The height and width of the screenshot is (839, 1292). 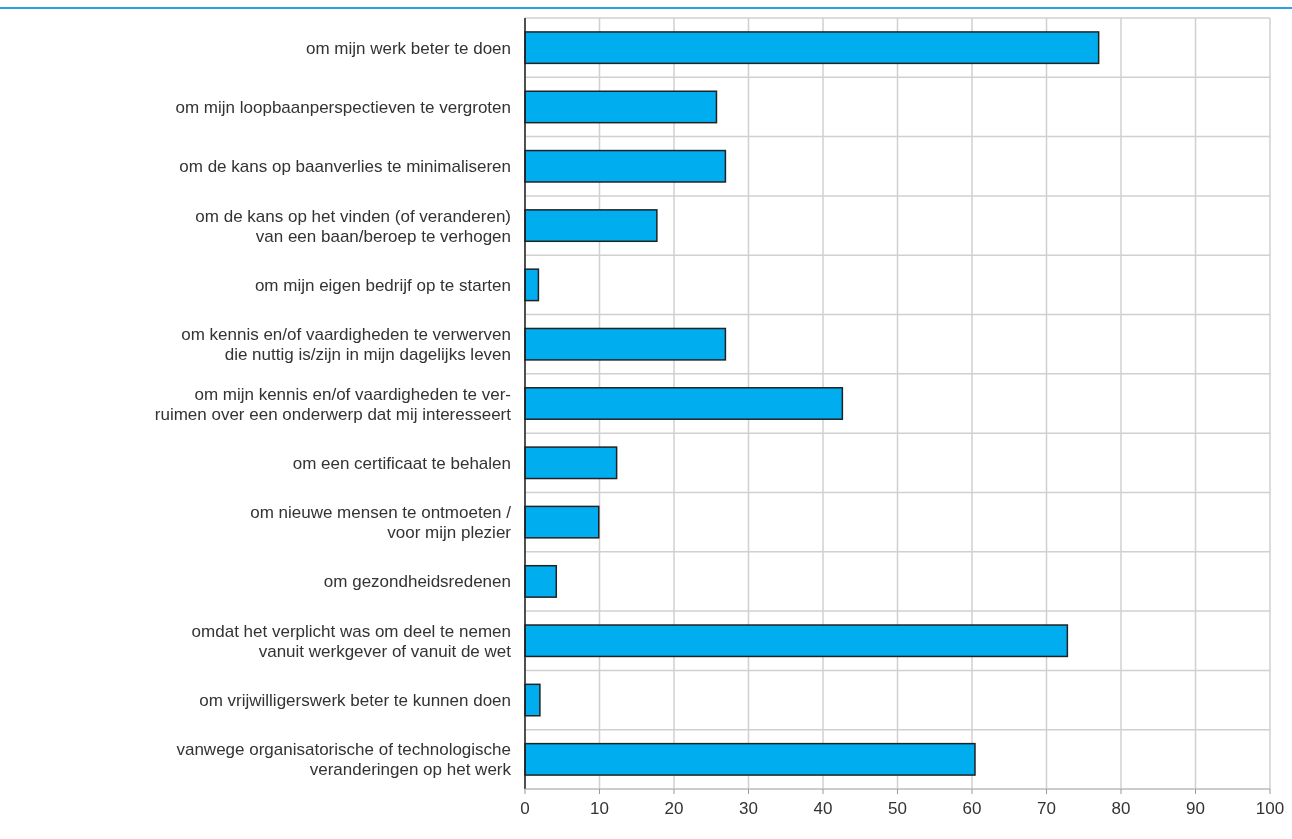 What do you see at coordinates (401, 463) in the screenshot?
I see `y-tick-label: om een certificaat te behalen` at bounding box center [401, 463].